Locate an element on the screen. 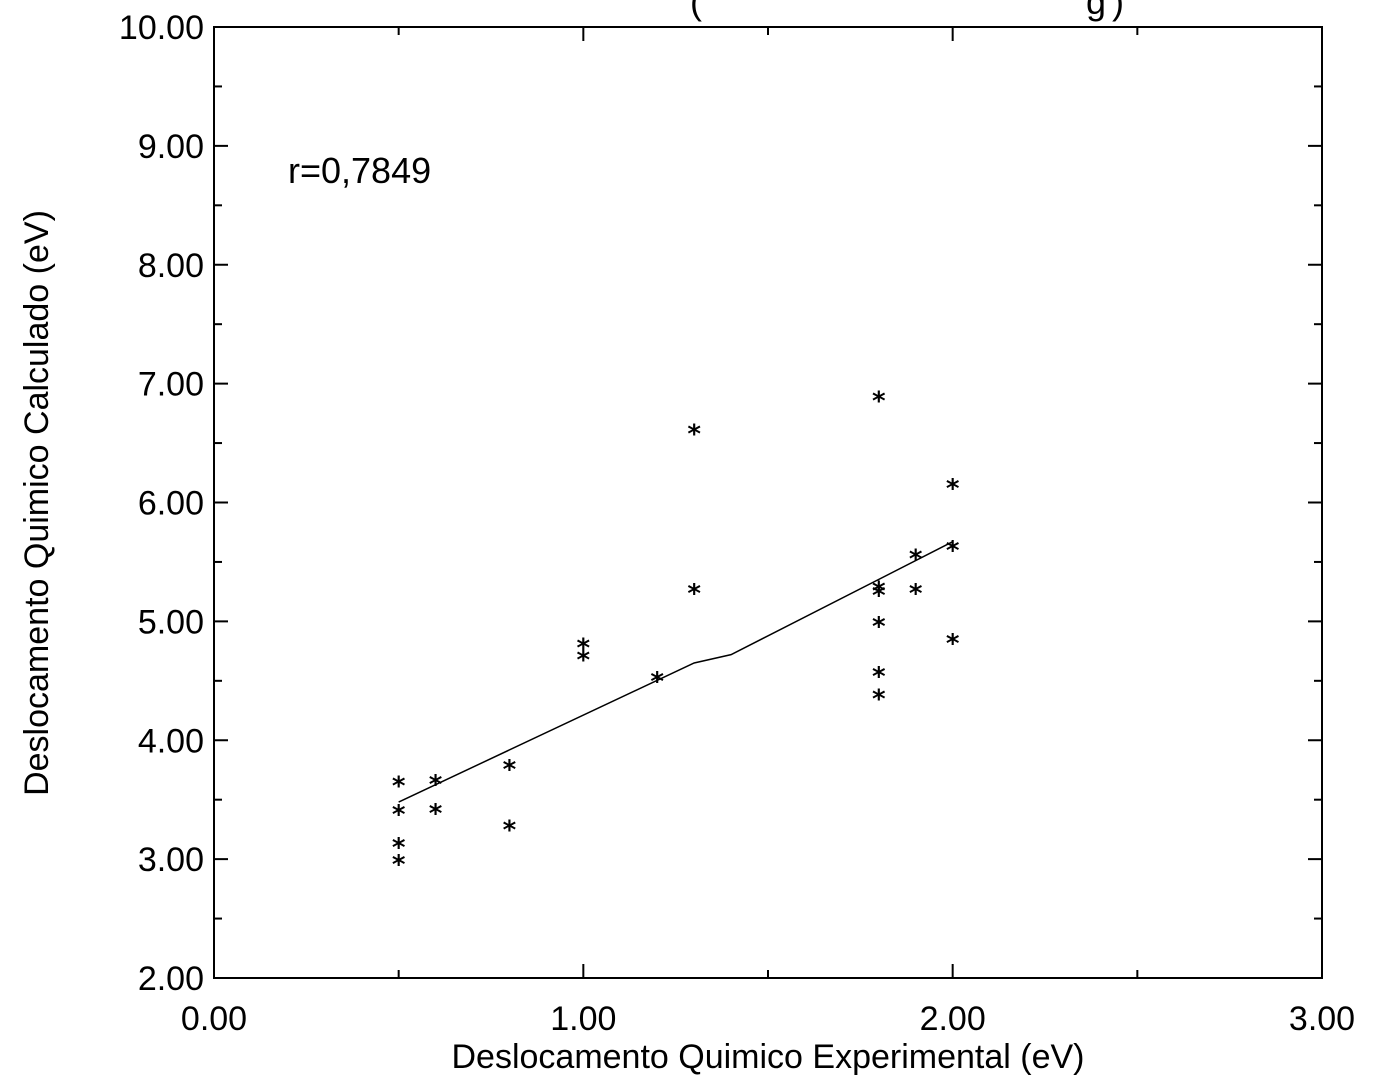 The width and height of the screenshot is (1376, 1089). y-axis-title: Deslocamento Quimico Calculado (eV) is located at coordinates (37, 503).